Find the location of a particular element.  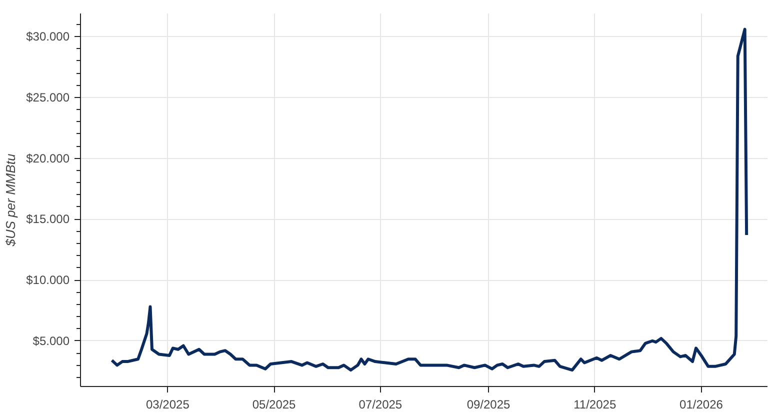

y-tick-label: $15.000 is located at coordinates (48, 219).